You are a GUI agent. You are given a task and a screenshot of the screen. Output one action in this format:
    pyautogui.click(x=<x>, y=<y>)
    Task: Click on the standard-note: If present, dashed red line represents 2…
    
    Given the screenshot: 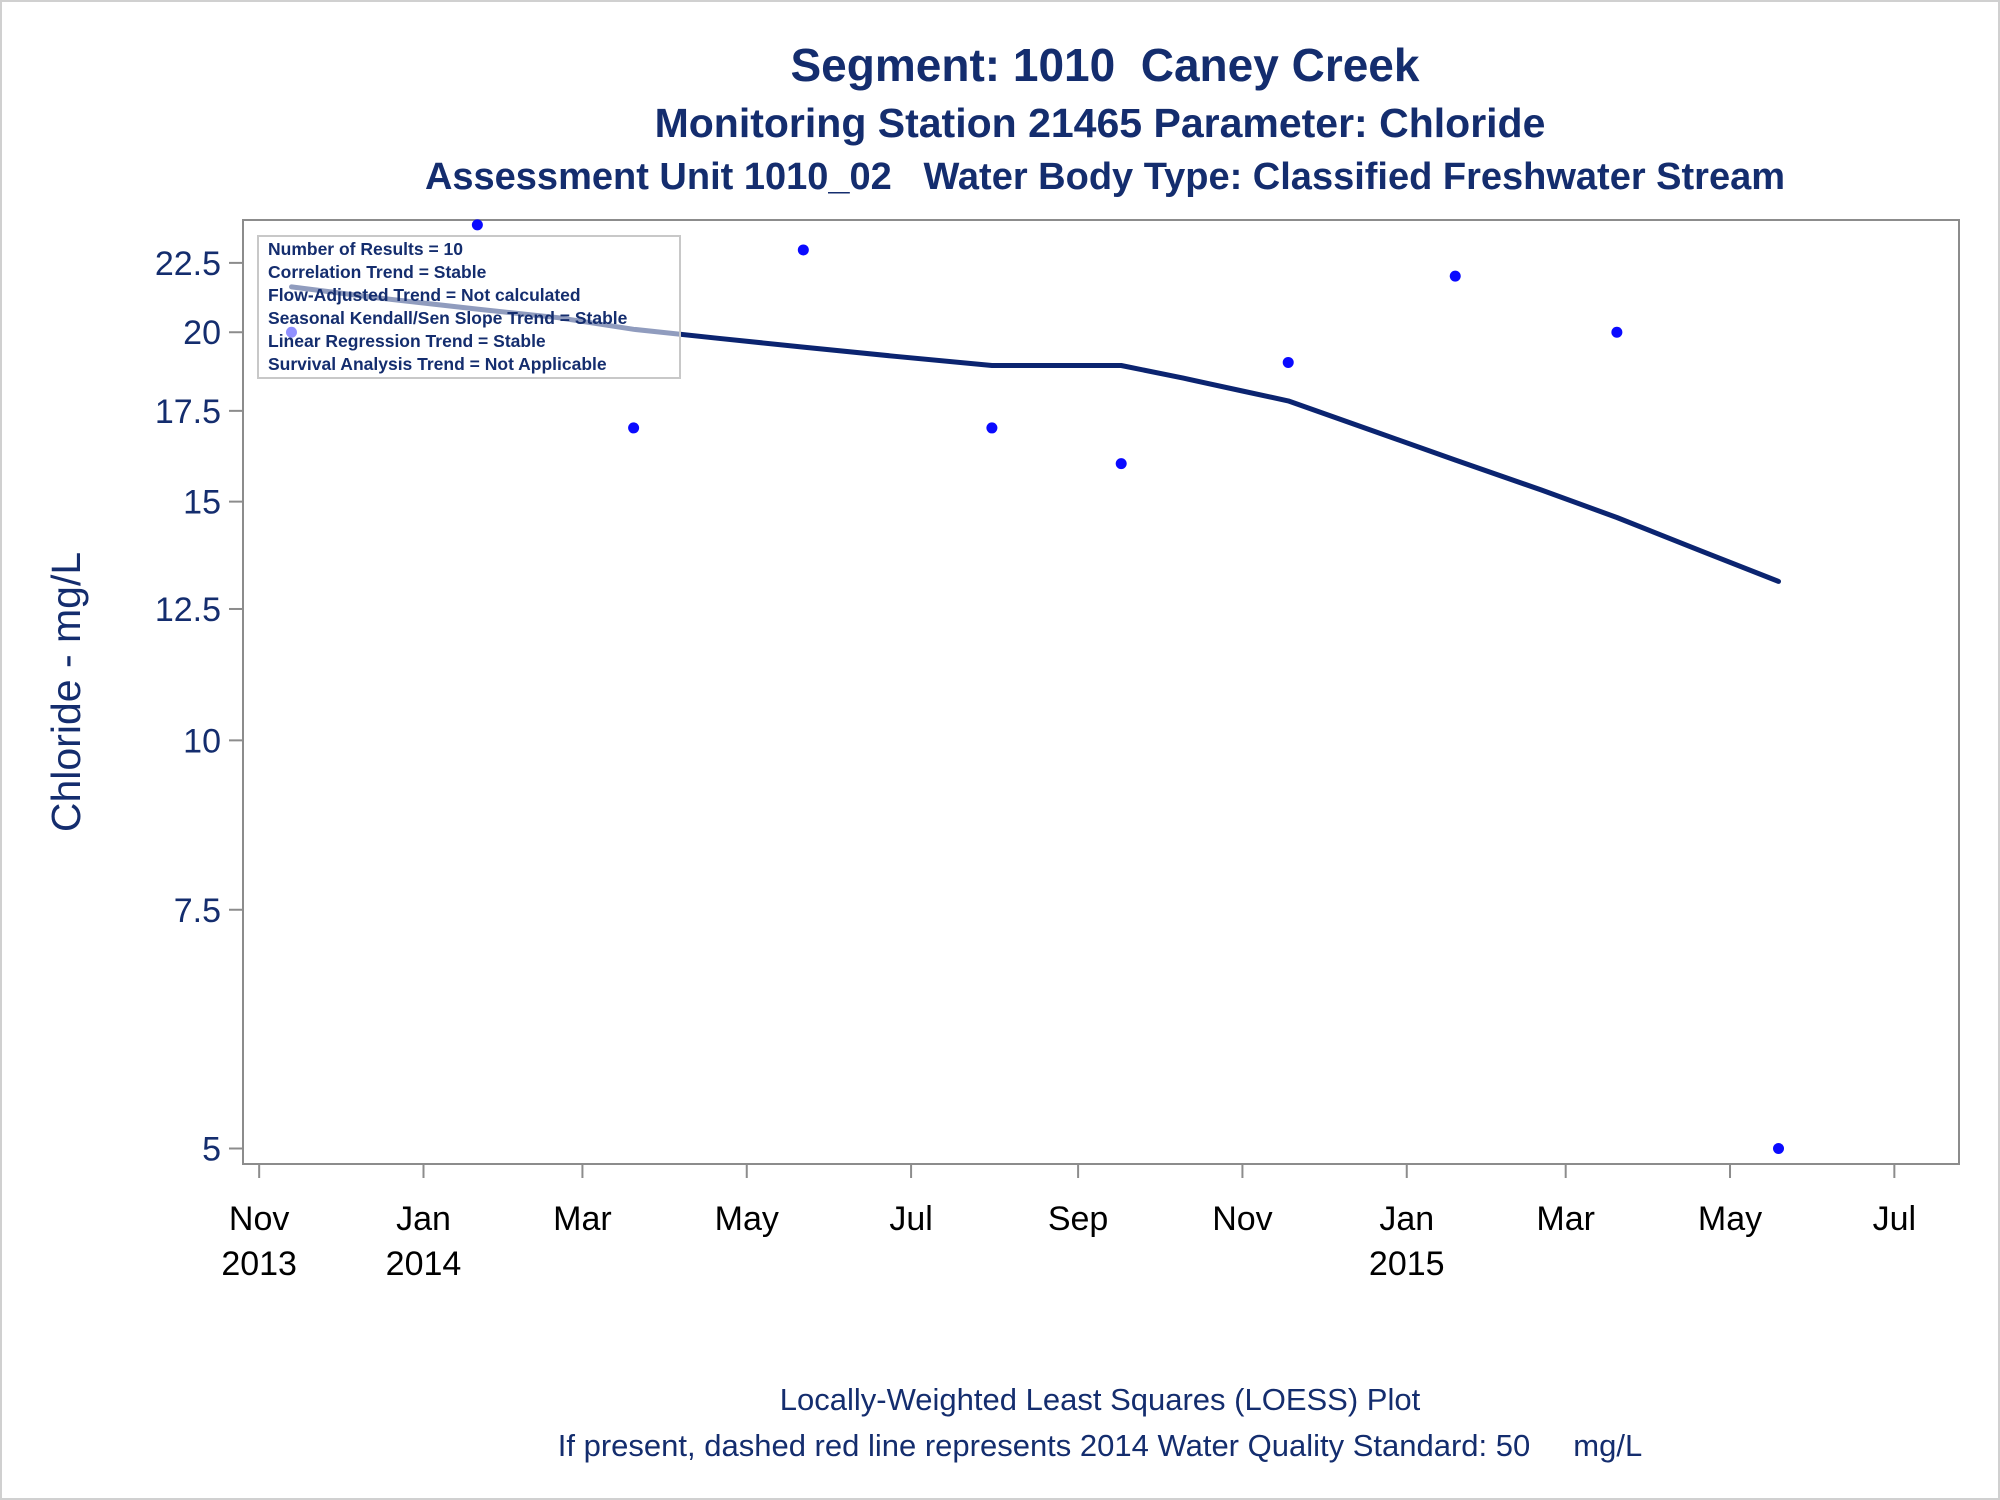 What is the action you would take?
    pyautogui.click(x=1100, y=1445)
    